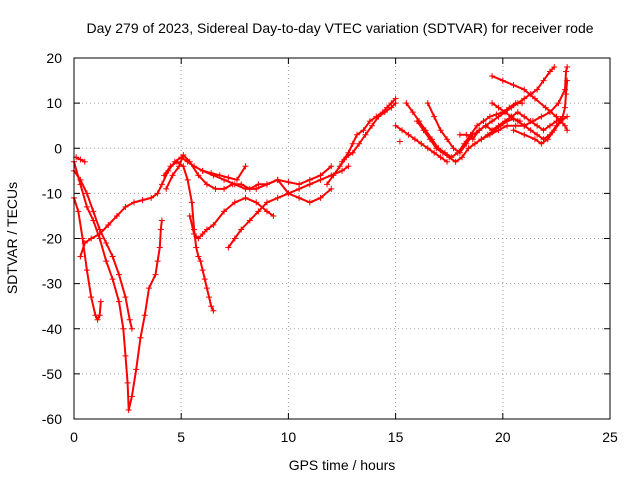 This screenshot has width=640, height=480. What do you see at coordinates (52, 374) in the screenshot?
I see `y-tick-label: -50` at bounding box center [52, 374].